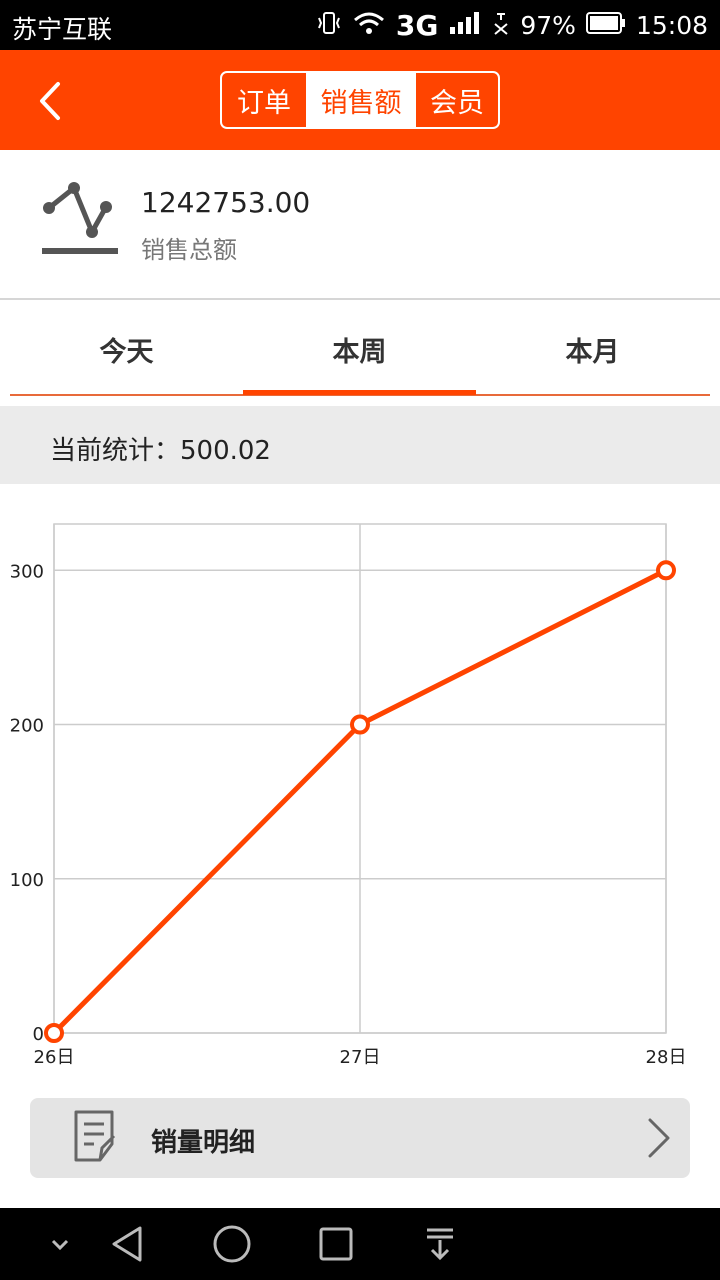 Image resolution: width=720 pixels, height=1280 pixels. What do you see at coordinates (359, 392) in the screenshot?
I see `tab-indicator` at bounding box center [359, 392].